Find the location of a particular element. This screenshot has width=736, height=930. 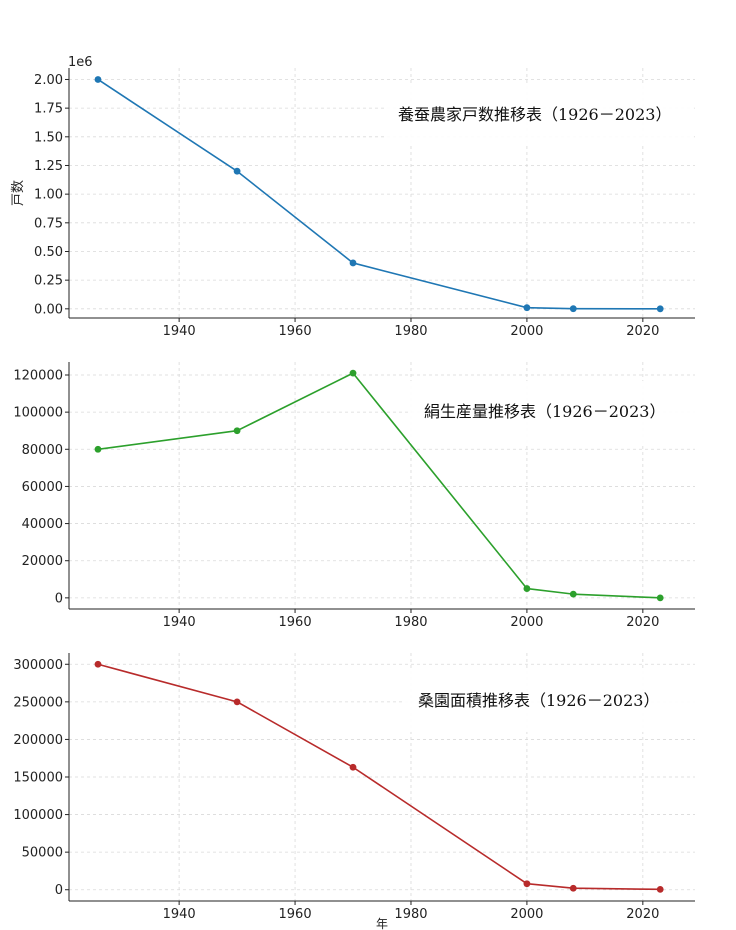

y-tick-label: 300000 is located at coordinates (38, 665).